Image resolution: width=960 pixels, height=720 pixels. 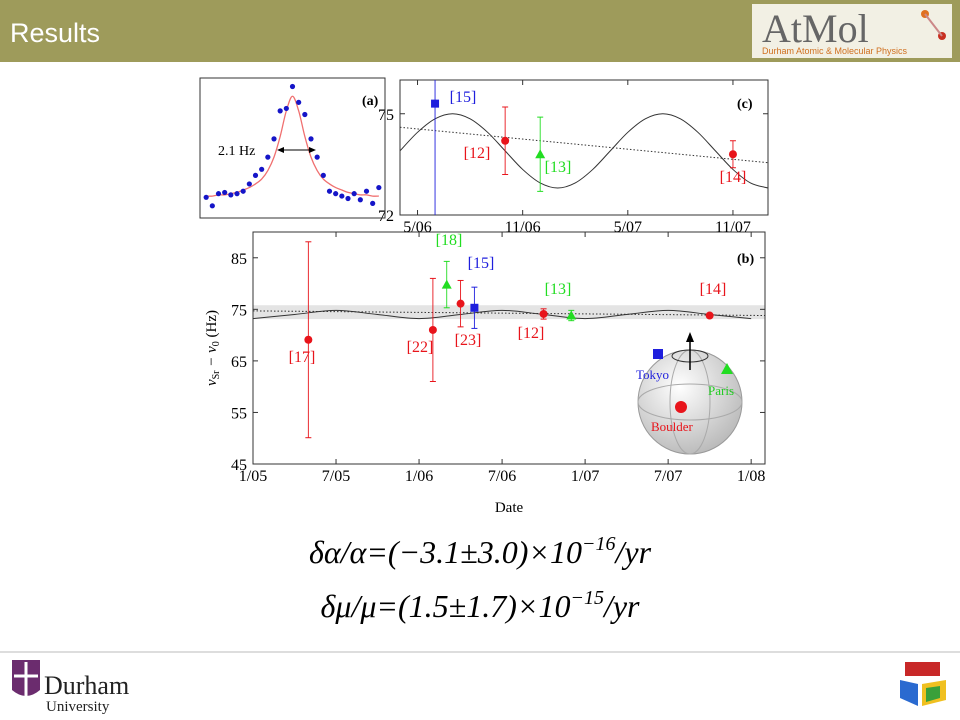 What do you see at coordinates (420, 347) in the screenshot?
I see `point-label: [22]` at bounding box center [420, 347].